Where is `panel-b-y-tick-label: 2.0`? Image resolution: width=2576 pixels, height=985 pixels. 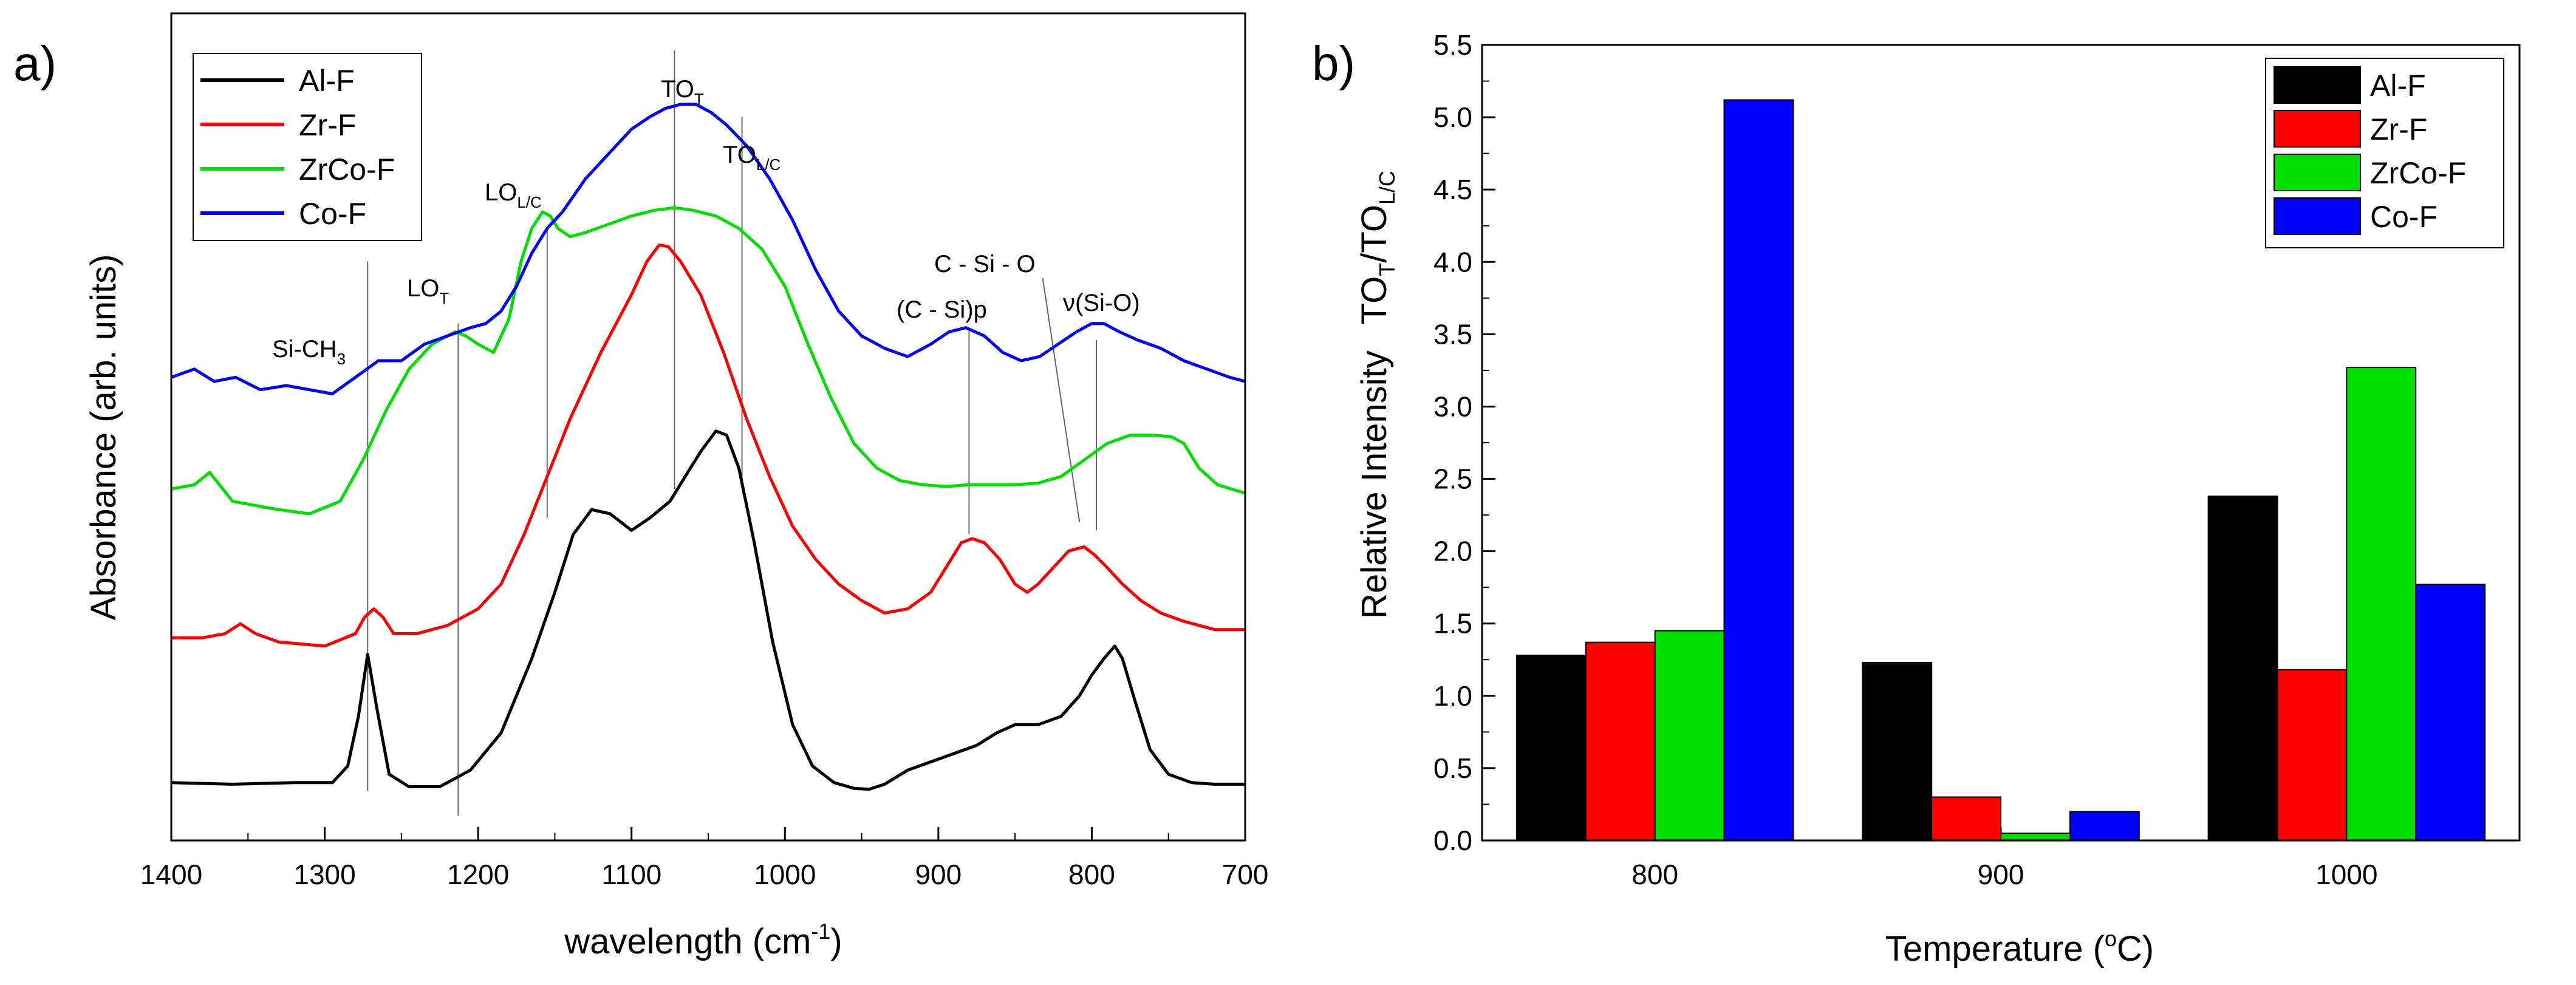
panel-b-y-tick-label: 2.0 is located at coordinates (1452, 551).